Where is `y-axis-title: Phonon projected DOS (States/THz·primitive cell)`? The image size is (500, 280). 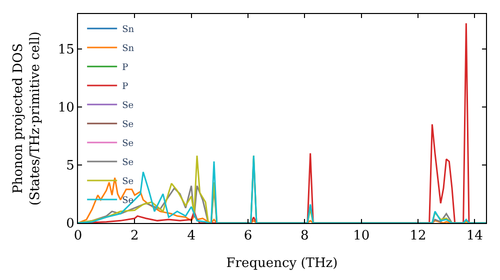 y-axis-title: Phonon projected DOS (States/THz·primitive cell) is located at coordinates (26, 118).